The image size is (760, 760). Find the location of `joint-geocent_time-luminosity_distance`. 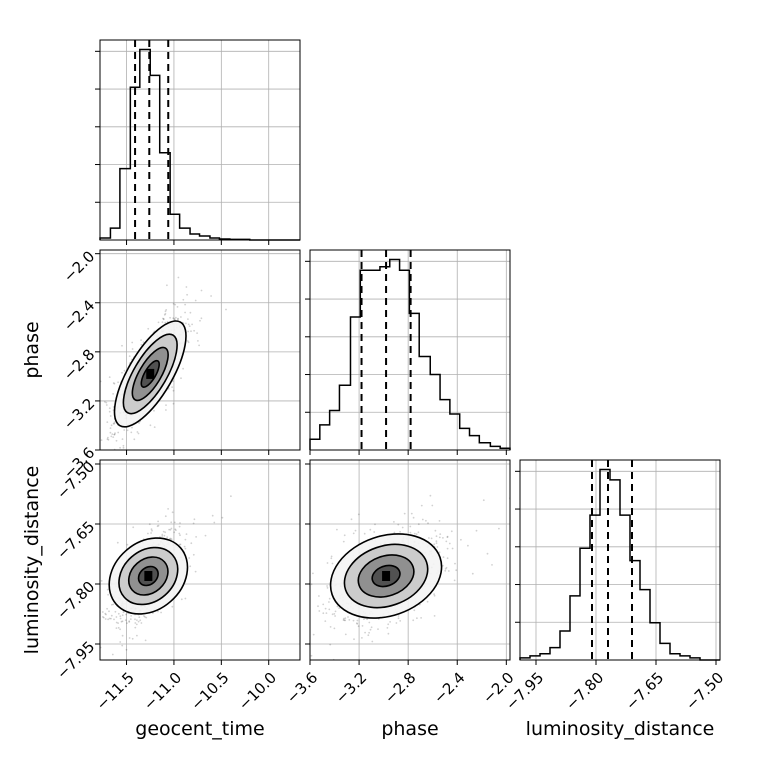

joint-geocent_time-luminosity_distance is located at coordinates (163, 591).